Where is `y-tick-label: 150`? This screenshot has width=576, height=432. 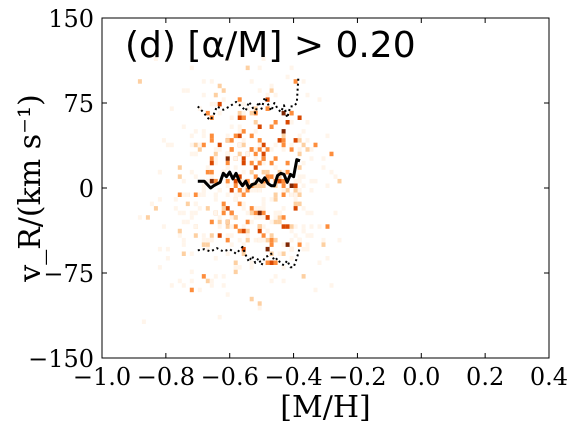
y-tick-label: 150 is located at coordinates (71, 19).